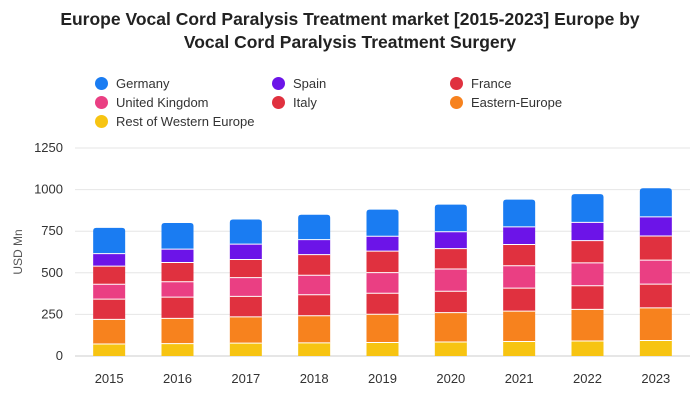 The image size is (700, 400). Describe the element at coordinates (517, 102) in the screenshot. I see `legend-label-eastern-europe: Eastern-Europe` at that location.